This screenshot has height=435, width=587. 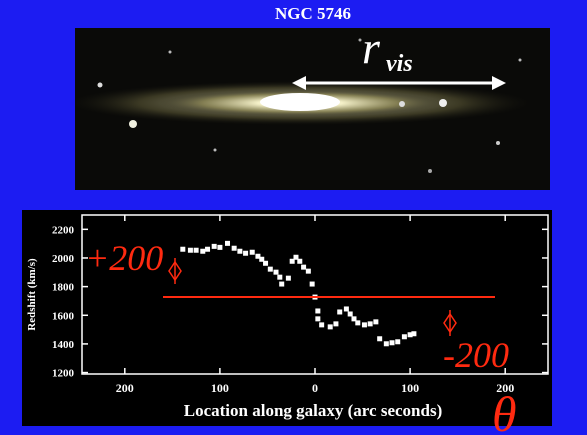 I want to click on annotation: θ, so click(x=504, y=410).